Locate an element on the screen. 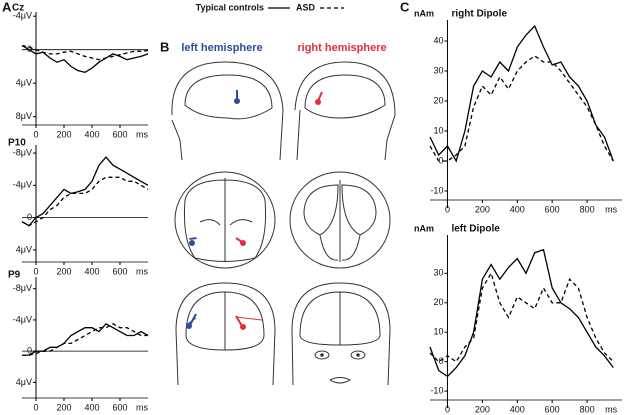 This screenshot has height=415, width=640. chart-title: Cz is located at coordinates (18, 8).